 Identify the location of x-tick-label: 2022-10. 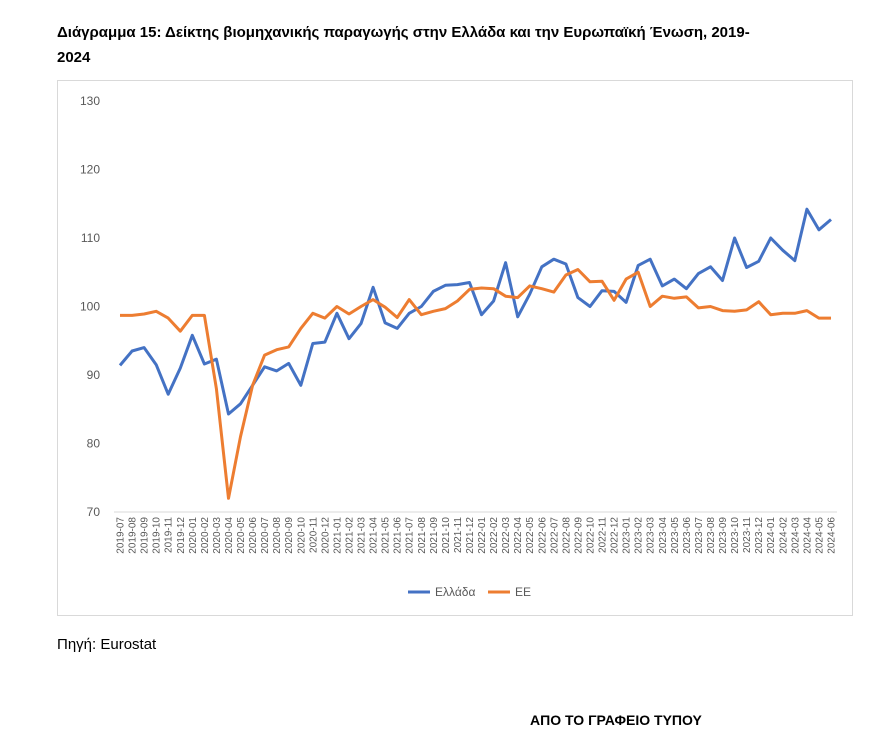
(590, 535).